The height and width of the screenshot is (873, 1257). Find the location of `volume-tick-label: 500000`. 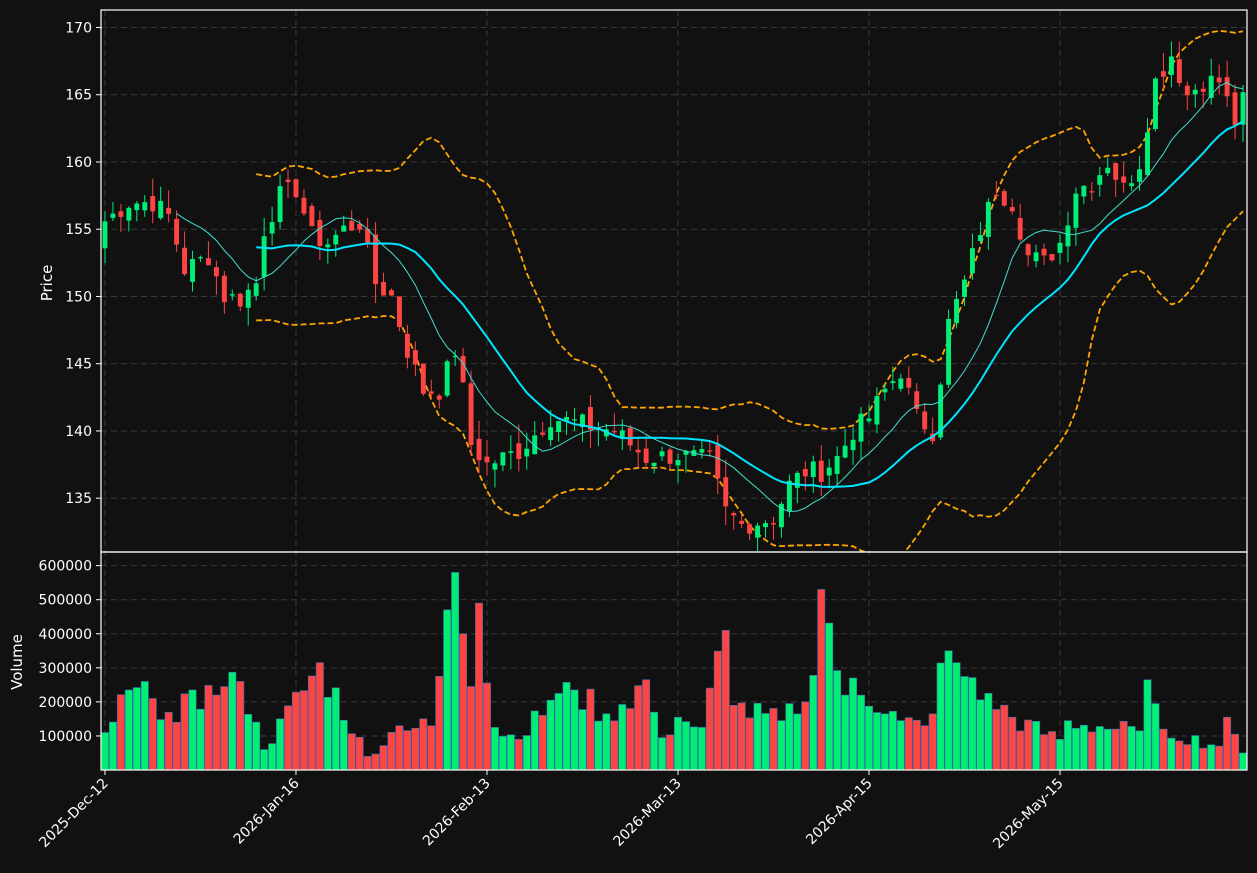

volume-tick-label: 500000 is located at coordinates (65, 601).